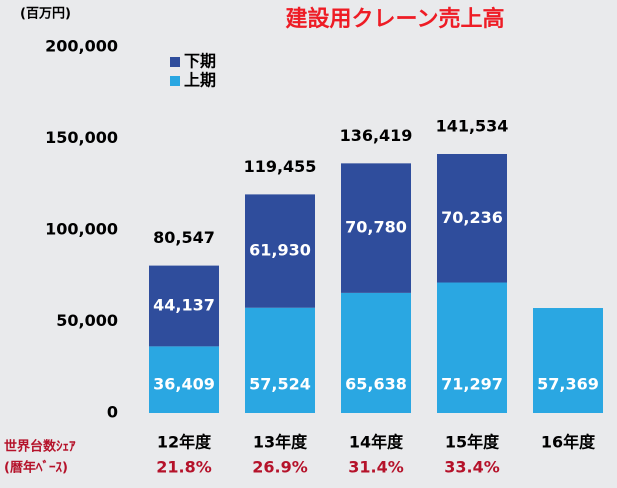  I want to click on value-label: 70,780, so click(376, 227).